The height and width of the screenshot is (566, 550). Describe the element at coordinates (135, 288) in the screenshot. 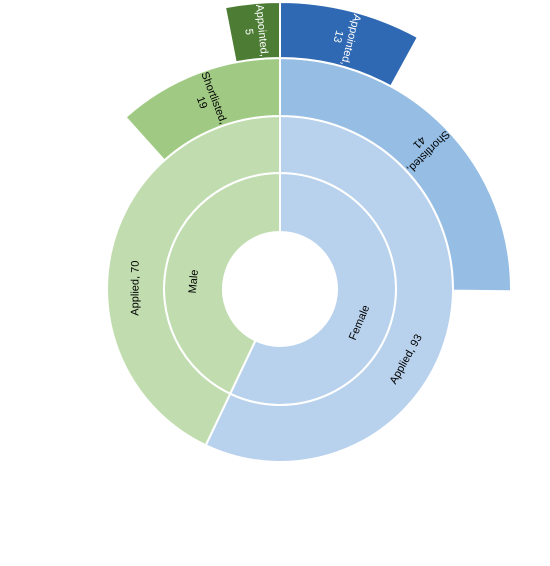

I see `label-male-applied: Applied, 70` at that location.